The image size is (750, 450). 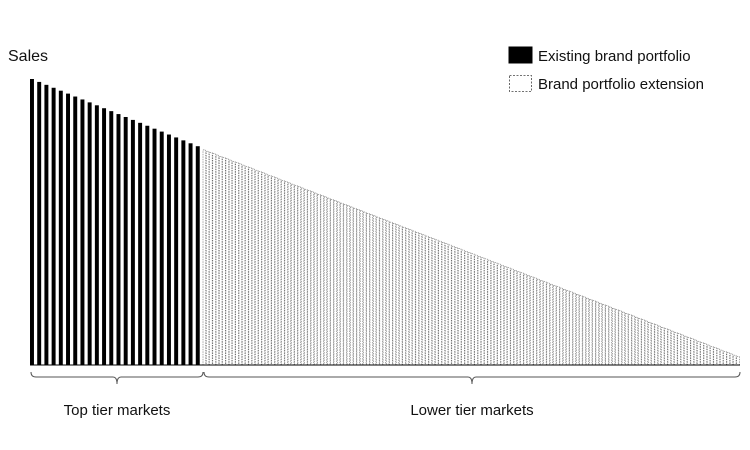 What do you see at coordinates (614, 56) in the screenshot?
I see `legend-label-existing: Existing brand portfolio` at bounding box center [614, 56].